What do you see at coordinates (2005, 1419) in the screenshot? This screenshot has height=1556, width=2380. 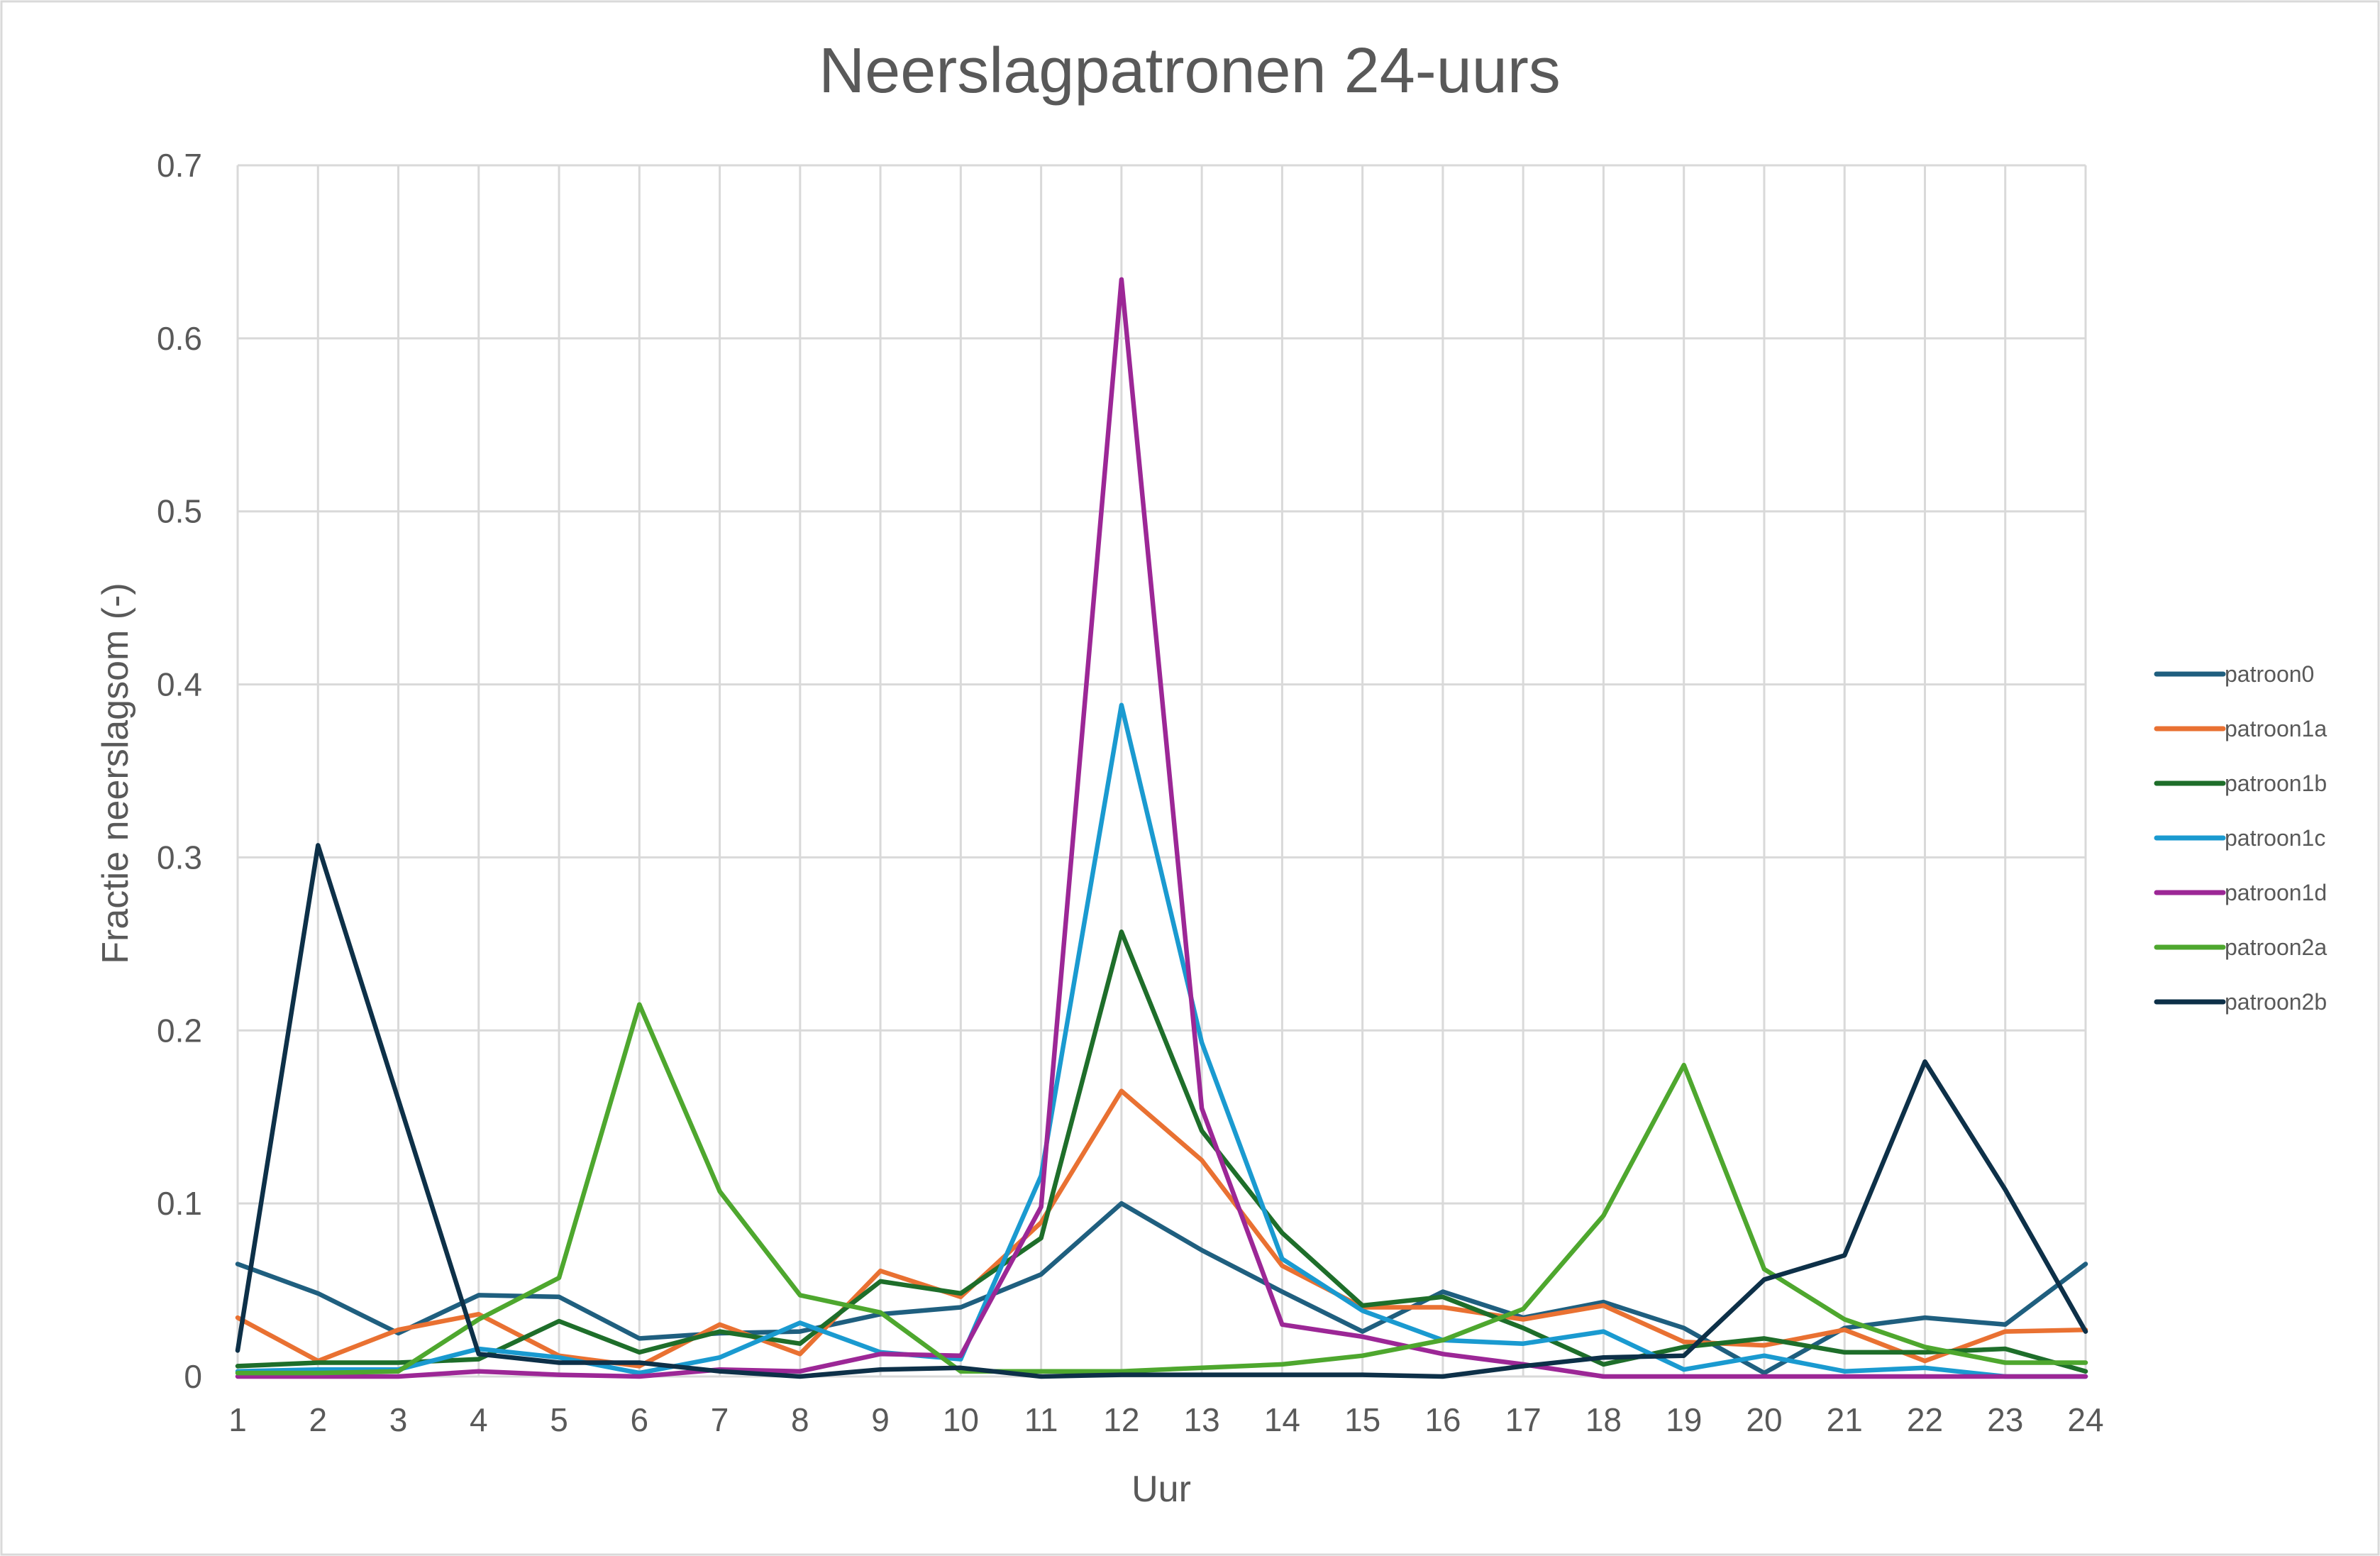 I see `x-tick-label: 23` at bounding box center [2005, 1419].